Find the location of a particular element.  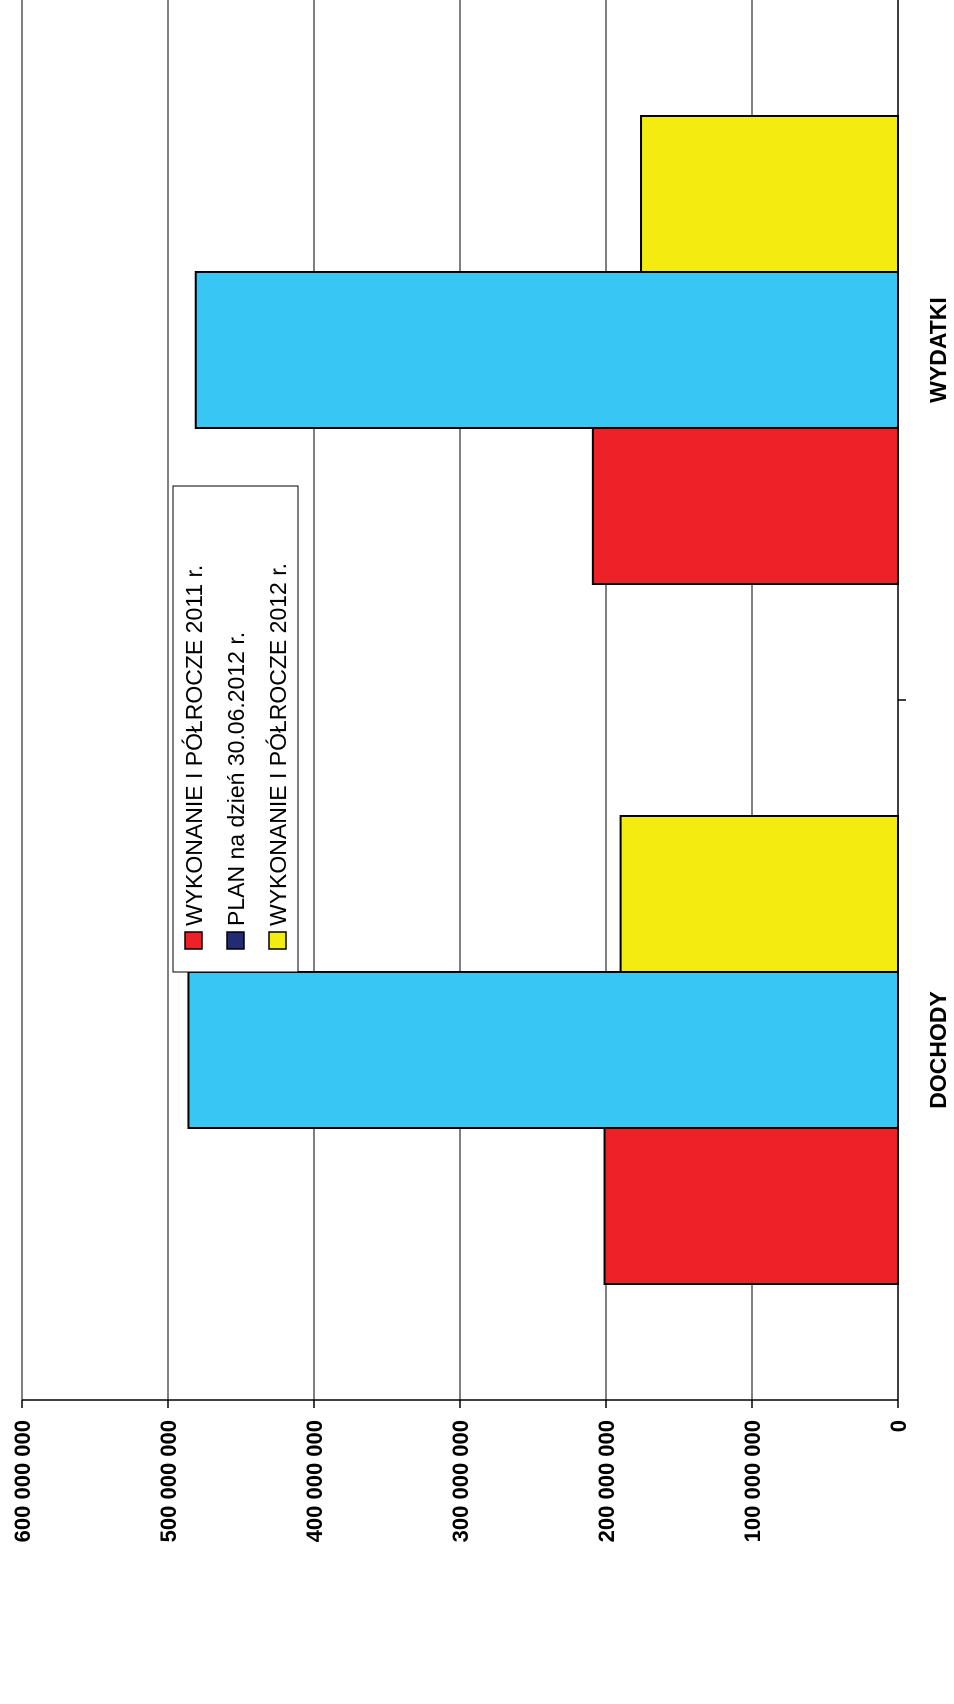

value-tick-label: 400 000 000 is located at coordinates (314, 1481).